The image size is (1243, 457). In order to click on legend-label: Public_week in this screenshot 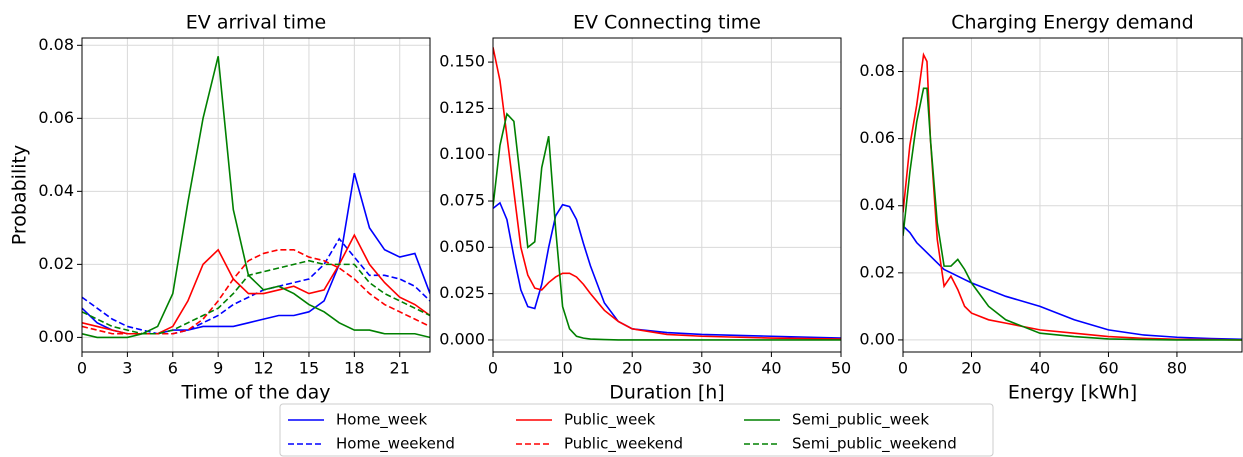, I will do `click(610, 420)`.